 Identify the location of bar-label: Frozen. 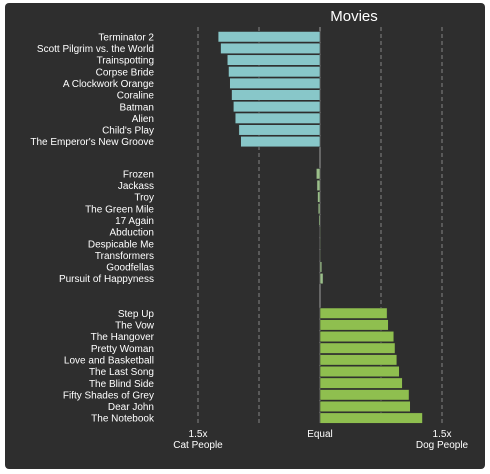
(138, 174).